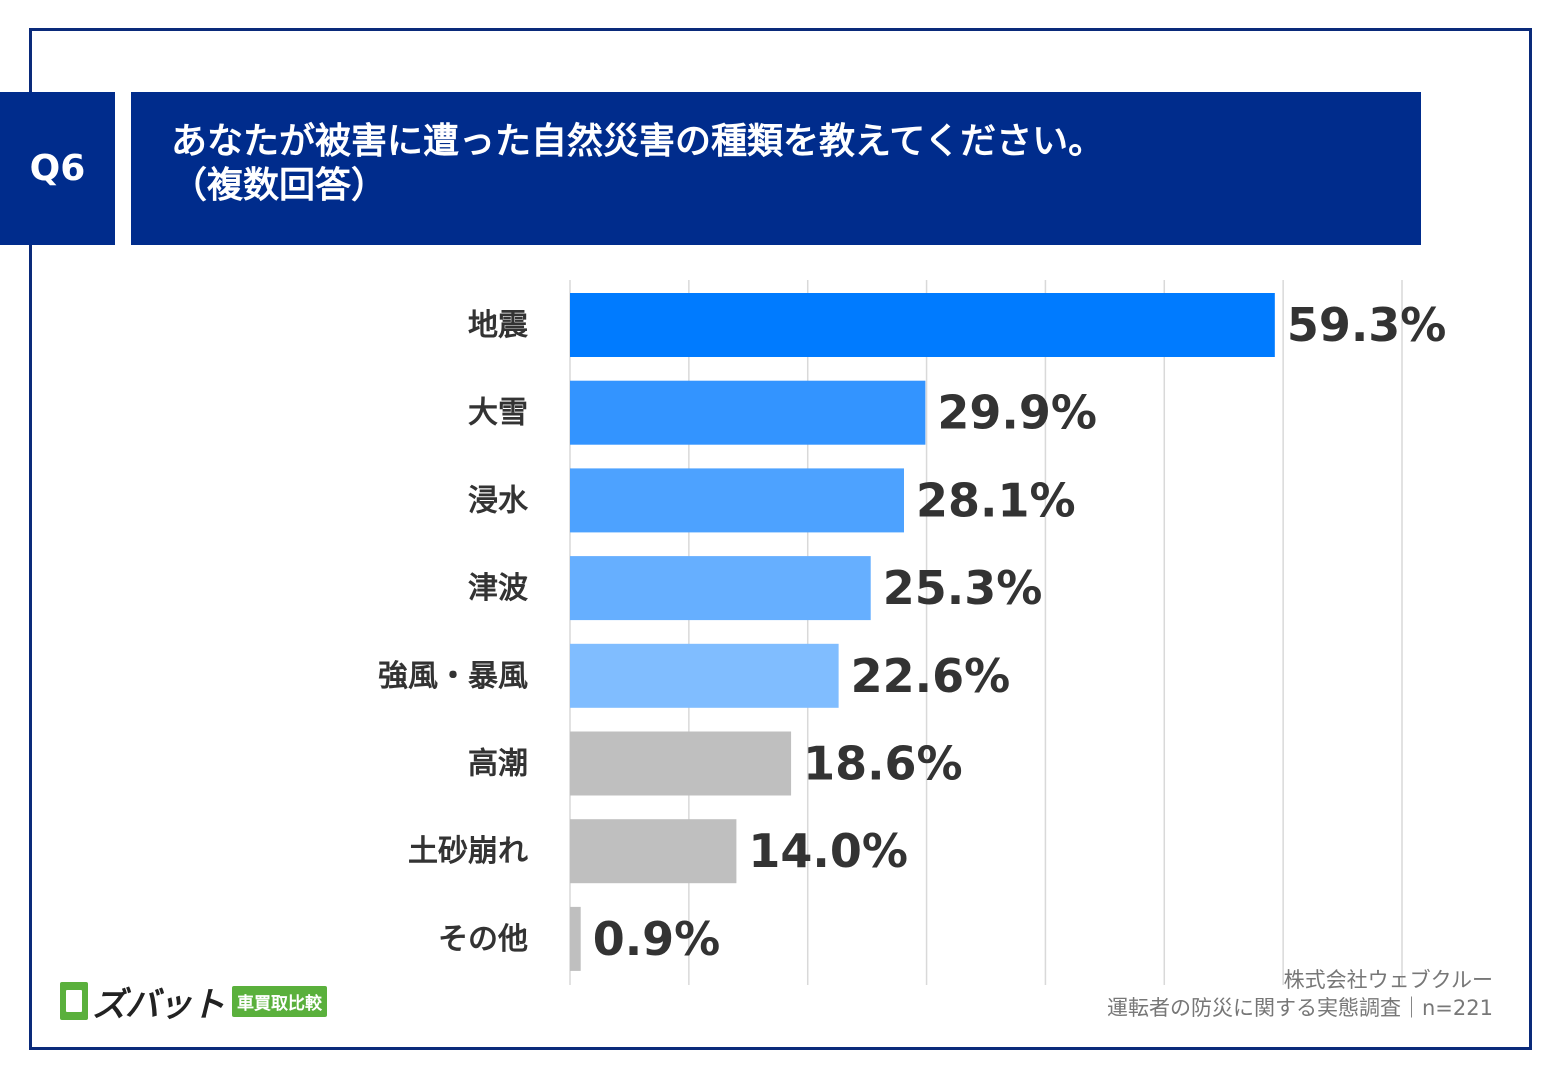  I want to click on value-label: 18.6%, so click(883, 764).